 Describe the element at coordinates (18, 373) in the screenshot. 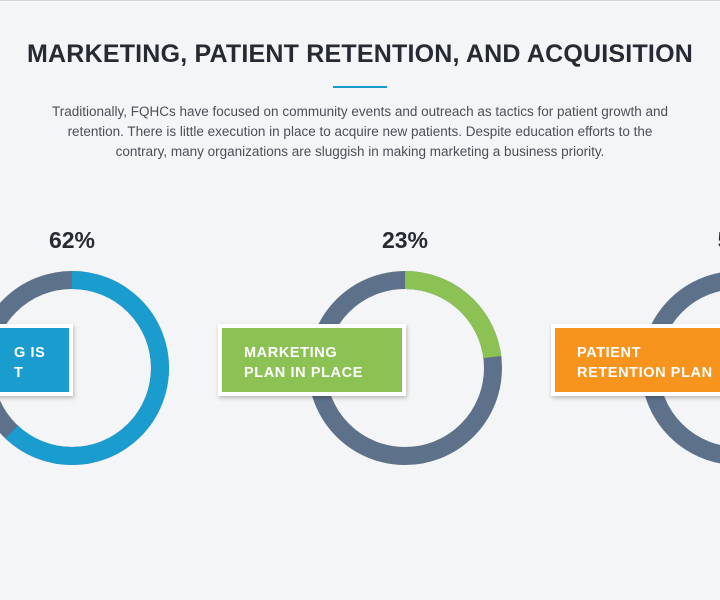

I see `label-card-text: T` at that location.